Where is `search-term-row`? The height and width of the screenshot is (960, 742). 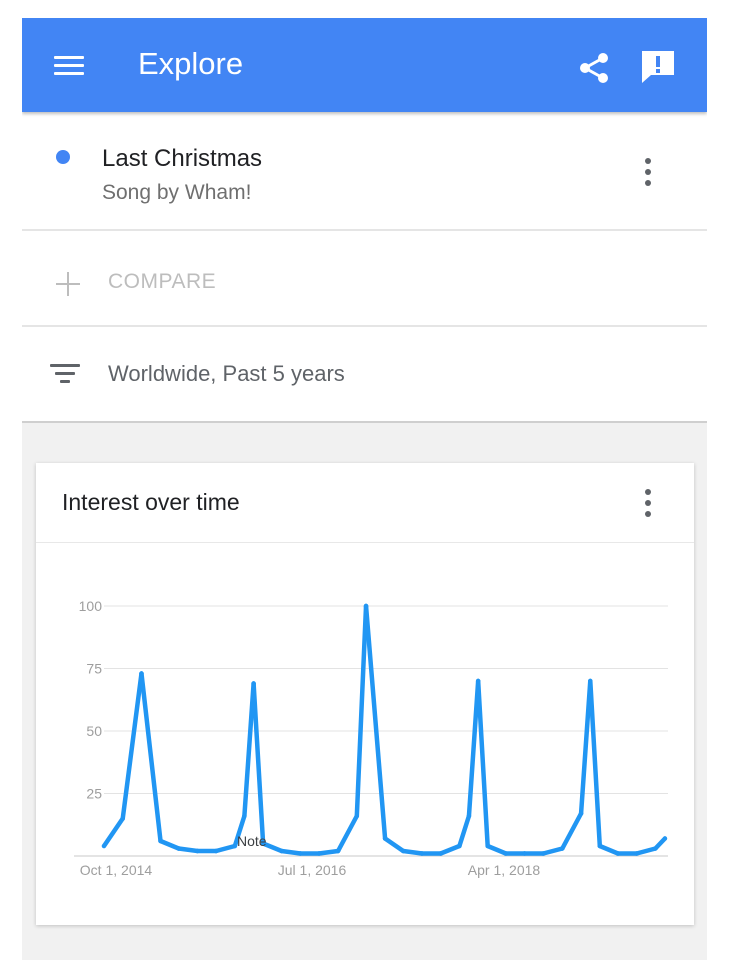 search-term-row is located at coordinates (364, 171).